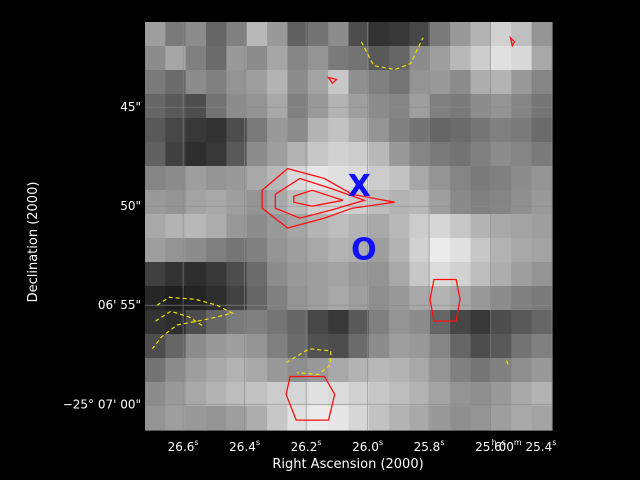 This screenshot has width=640, height=480. I want to click on x-tick-label-main: 26.2, so click(304, 447).